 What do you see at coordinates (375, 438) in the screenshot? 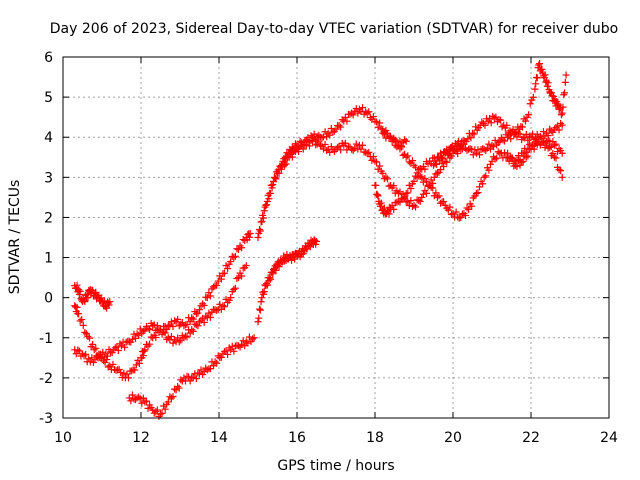
I see `x-tick-label: 18` at bounding box center [375, 438].